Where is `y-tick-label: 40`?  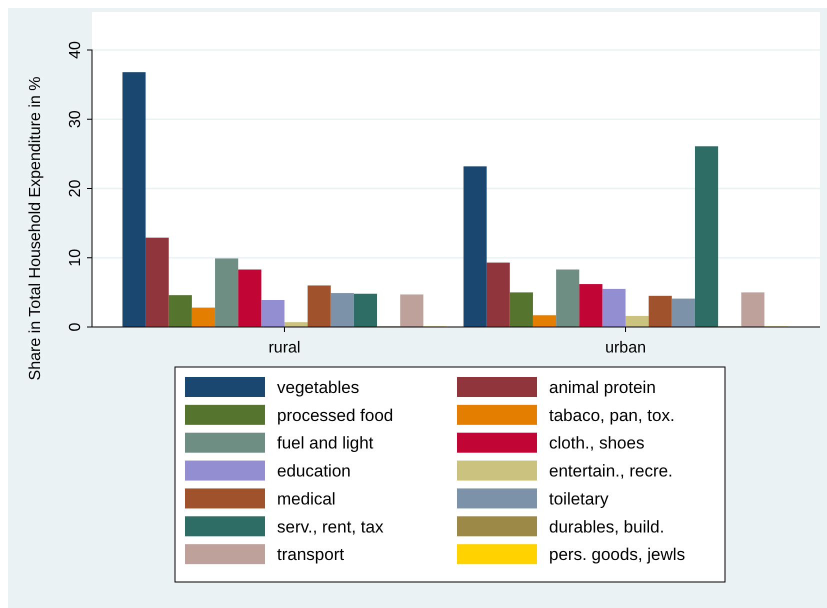
y-tick-label: 40 is located at coordinates (75, 50).